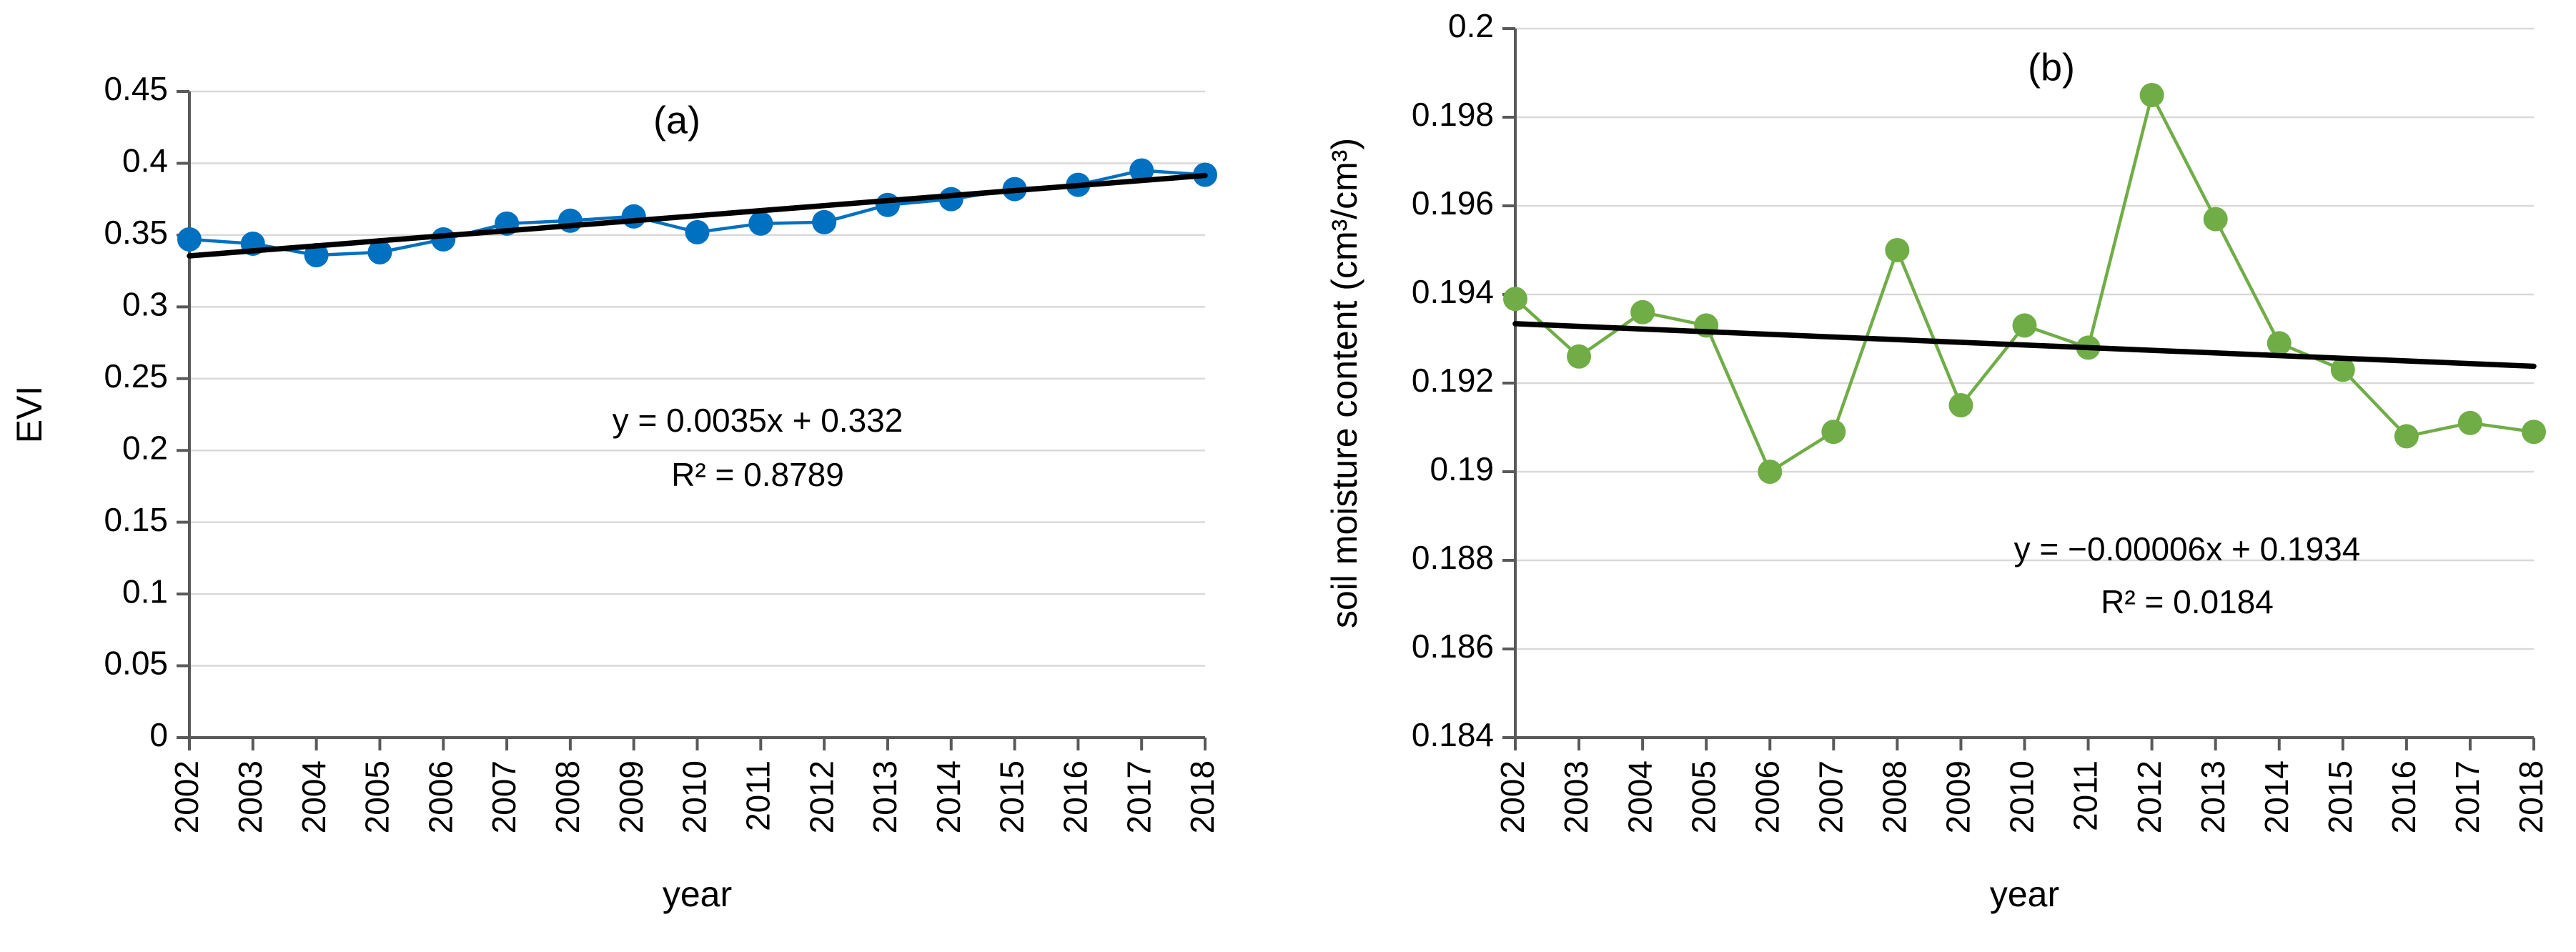 Image resolution: width=2576 pixels, height=952 pixels. I want to click on y-tick-label: 0.198, so click(1453, 114).